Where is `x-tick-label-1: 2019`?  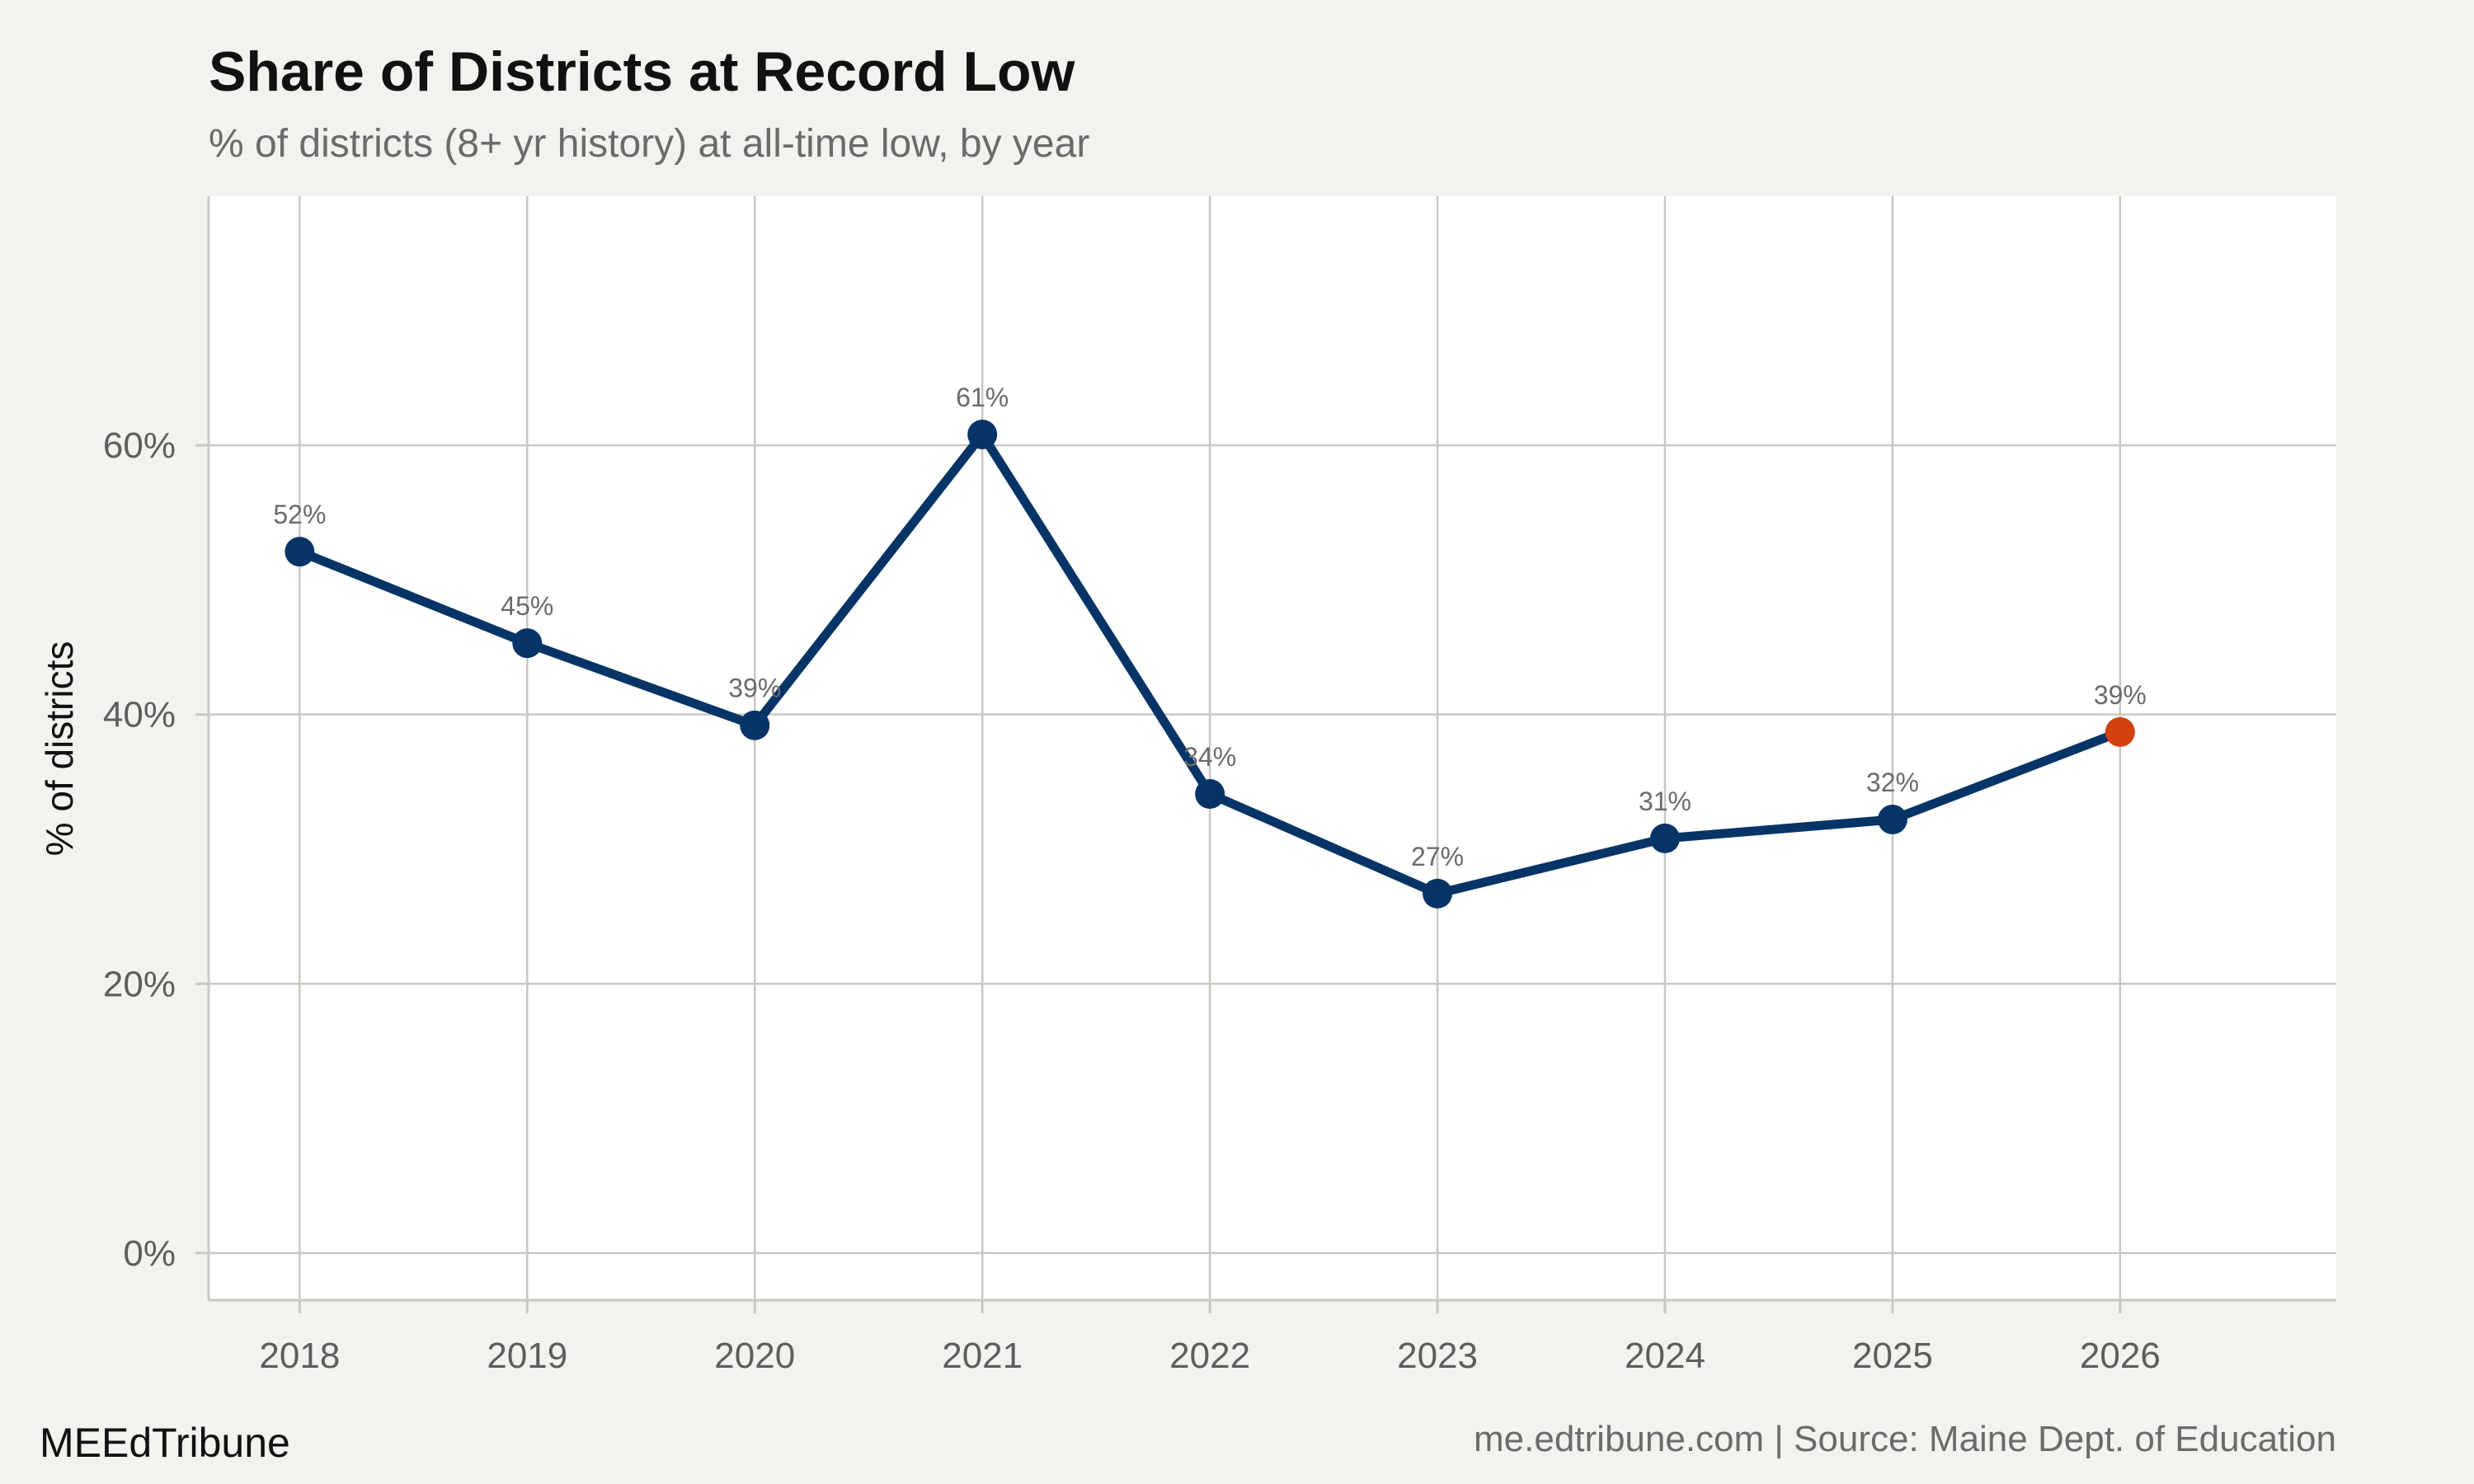
x-tick-label-1: 2019 is located at coordinates (527, 1356).